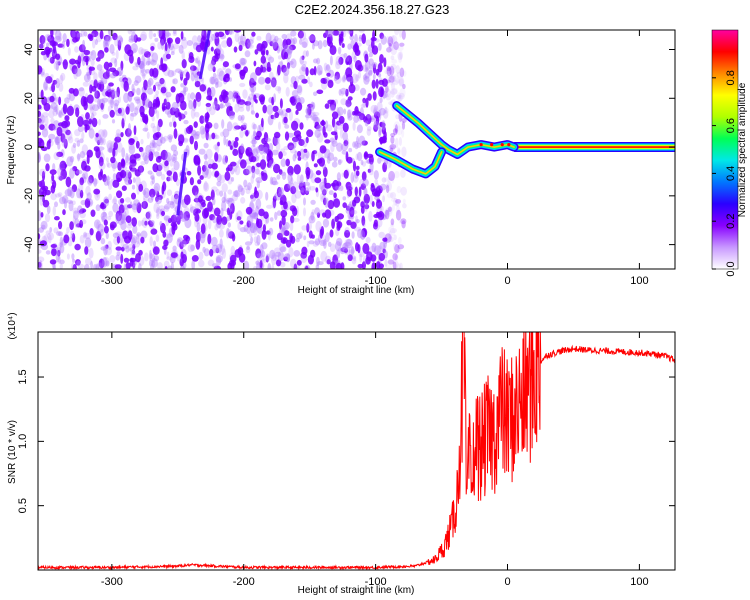 The width and height of the screenshot is (750, 600). What do you see at coordinates (23, 505) in the screenshot?
I see `snr-y-tick-label: 0.5` at bounding box center [23, 505].